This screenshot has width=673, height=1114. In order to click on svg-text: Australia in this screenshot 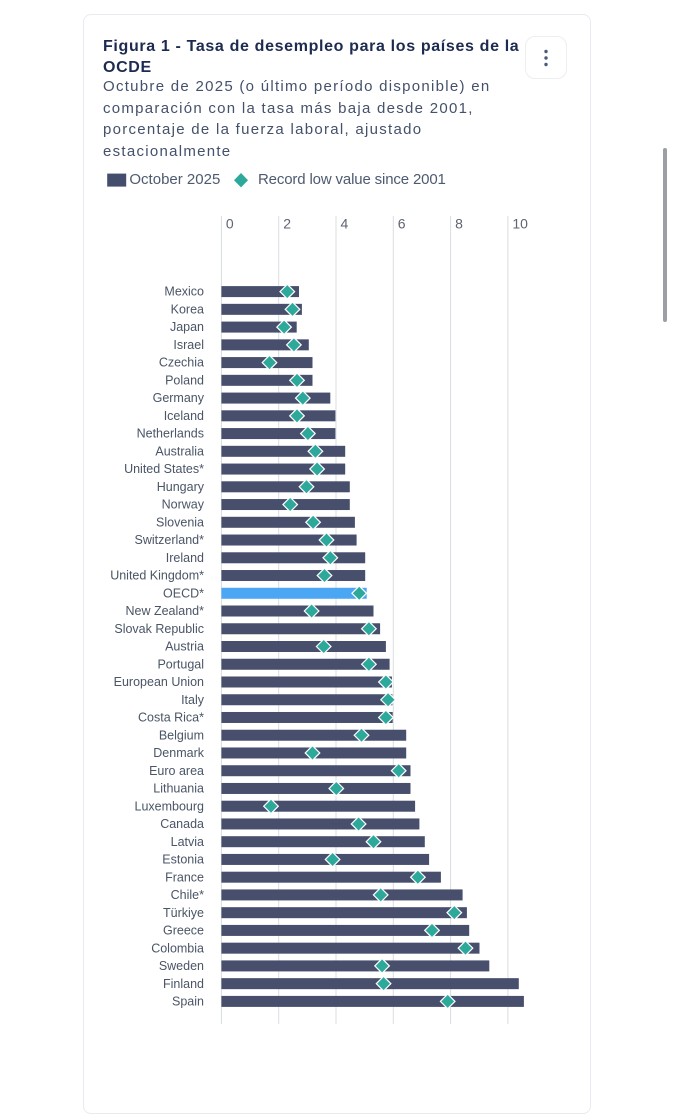, I will do `click(179, 451)`.